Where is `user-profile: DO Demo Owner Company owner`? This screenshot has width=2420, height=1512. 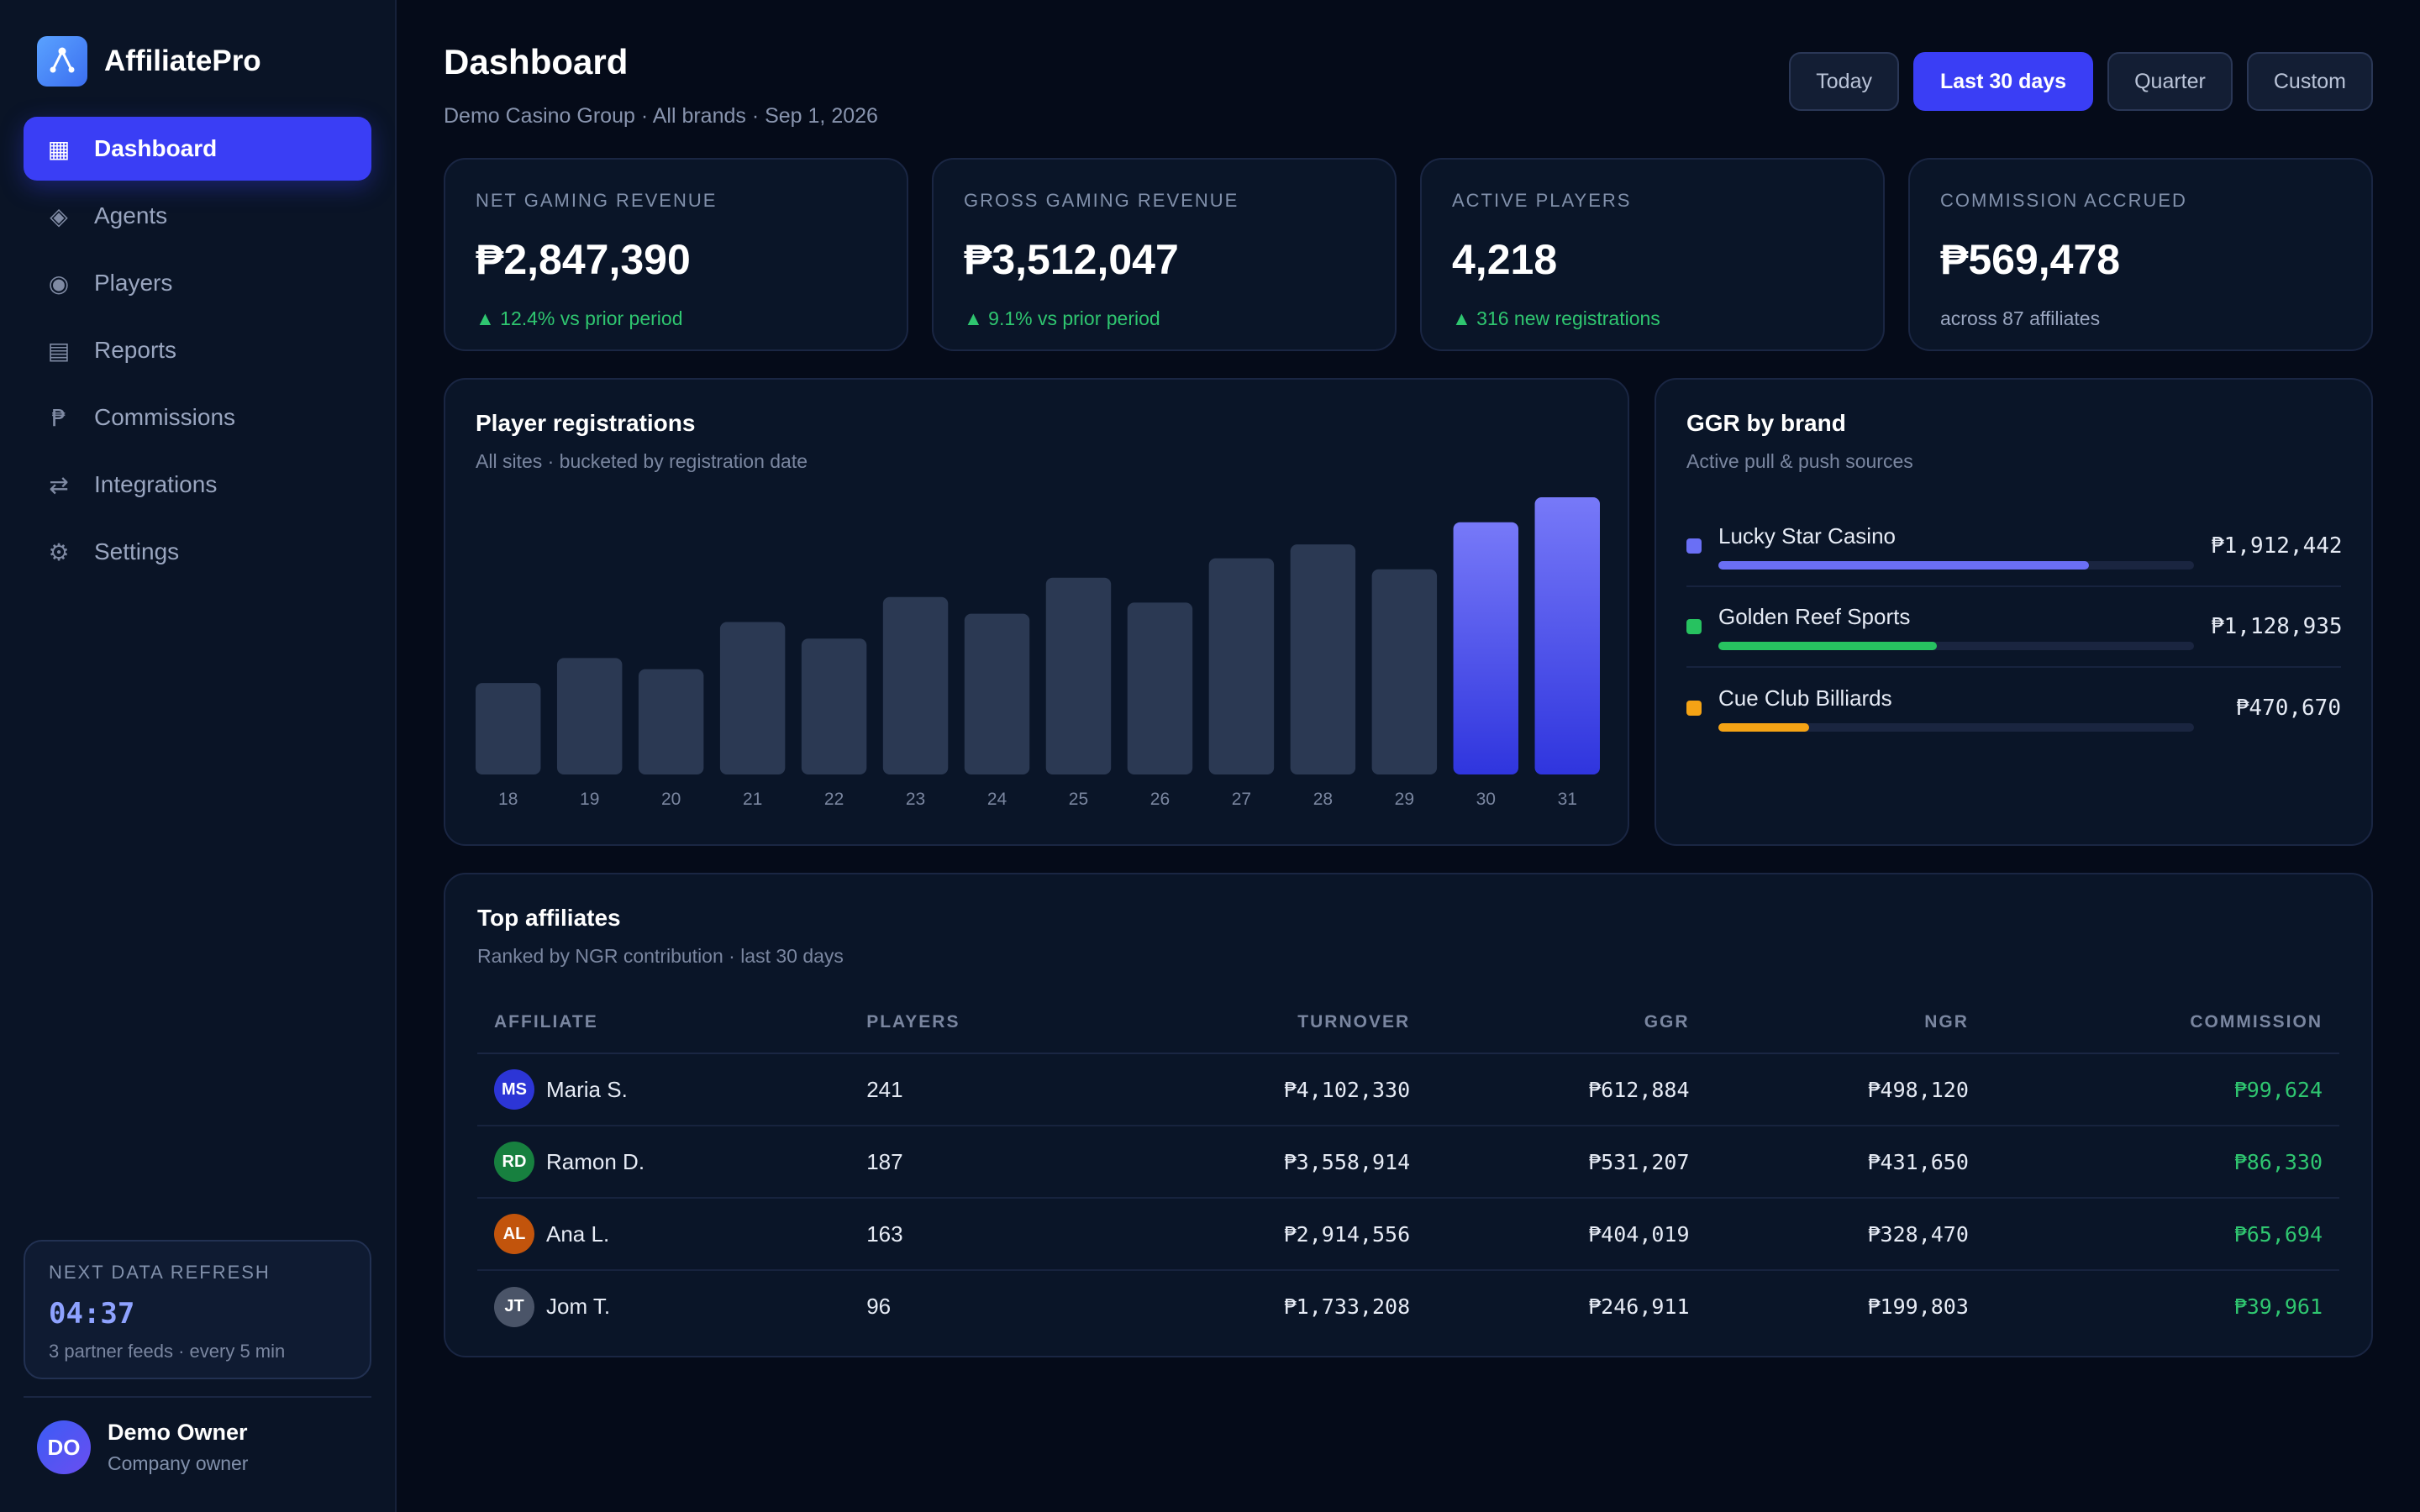
user-profile: DO Demo Owner Company owner is located at coordinates (142, 1447).